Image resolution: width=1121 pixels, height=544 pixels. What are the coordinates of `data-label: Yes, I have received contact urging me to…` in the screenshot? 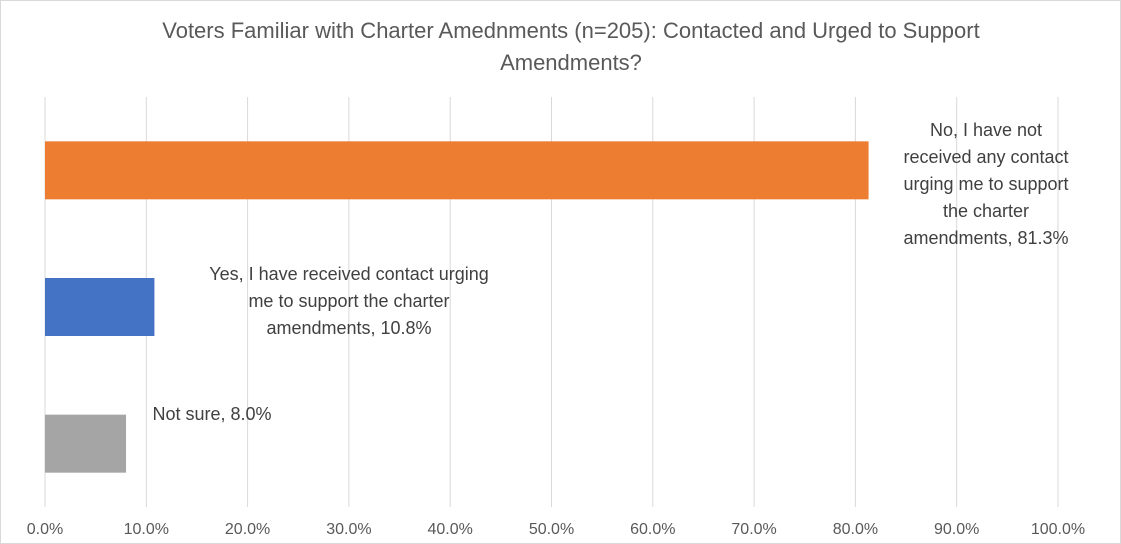 It's located at (349, 301).